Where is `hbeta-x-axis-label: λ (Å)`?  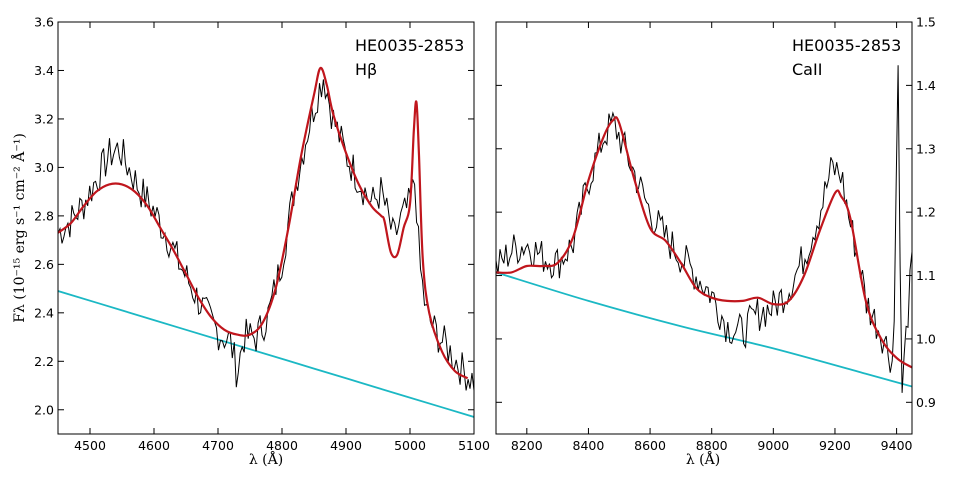 hbeta-x-axis-label: λ (Å) is located at coordinates (266, 459).